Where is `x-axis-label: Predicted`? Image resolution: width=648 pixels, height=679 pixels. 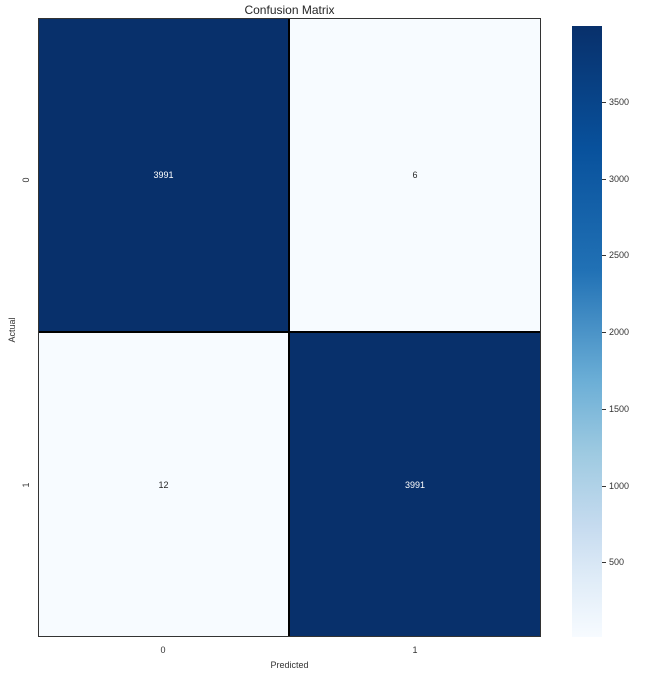
x-axis-label: Predicted is located at coordinates (289, 665).